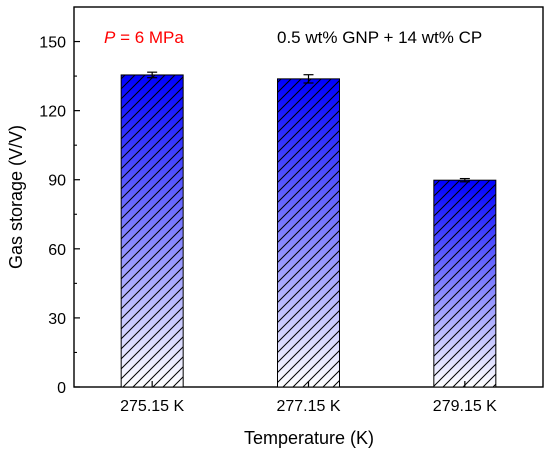  Describe the element at coordinates (57, 319) in the screenshot. I see `y-tick-label: 30` at that location.